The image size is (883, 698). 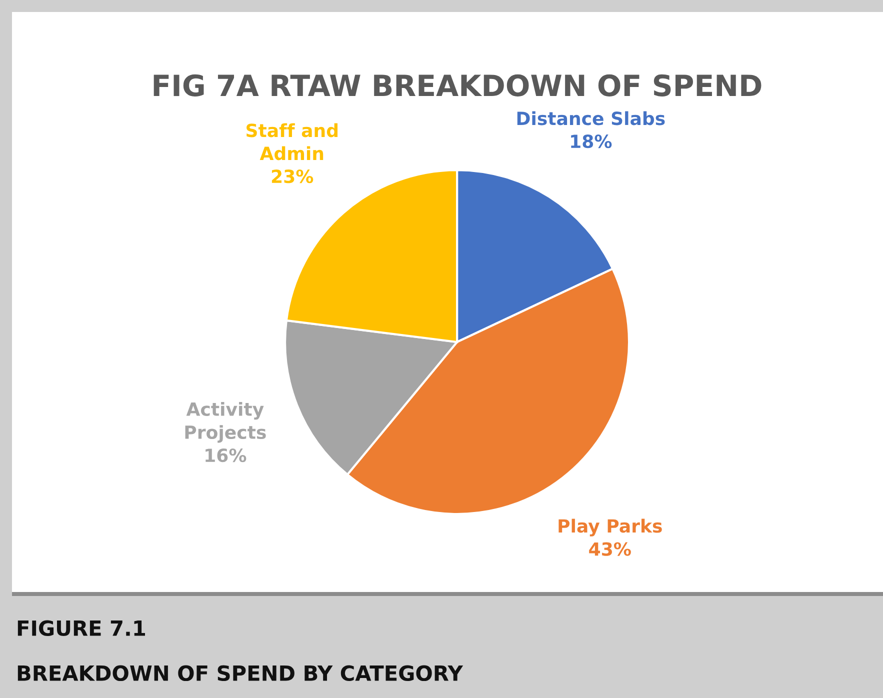 What do you see at coordinates (225, 422) in the screenshot?
I see `slice-label: Activity Projects` at bounding box center [225, 422].